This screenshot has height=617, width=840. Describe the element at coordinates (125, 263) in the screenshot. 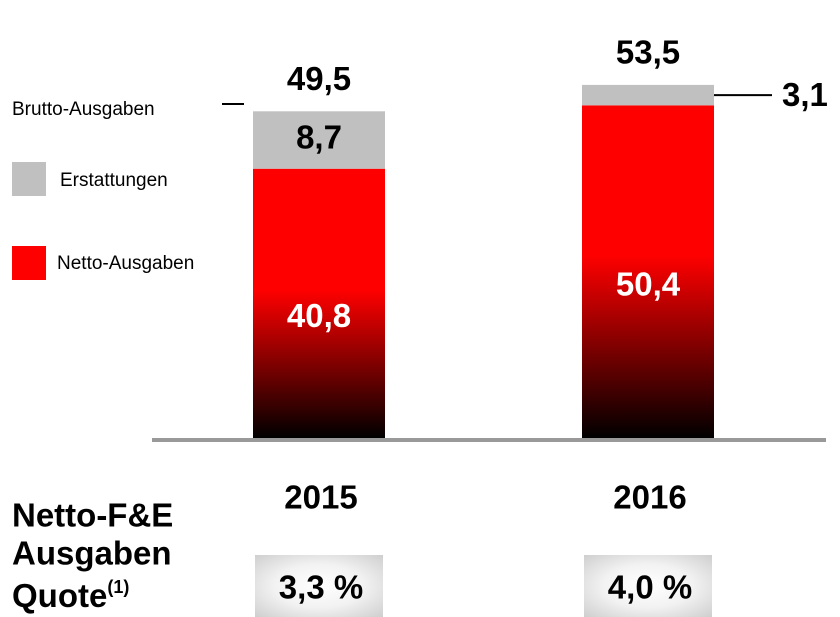

I see `legend-label: Netto-Ausgaben` at that location.